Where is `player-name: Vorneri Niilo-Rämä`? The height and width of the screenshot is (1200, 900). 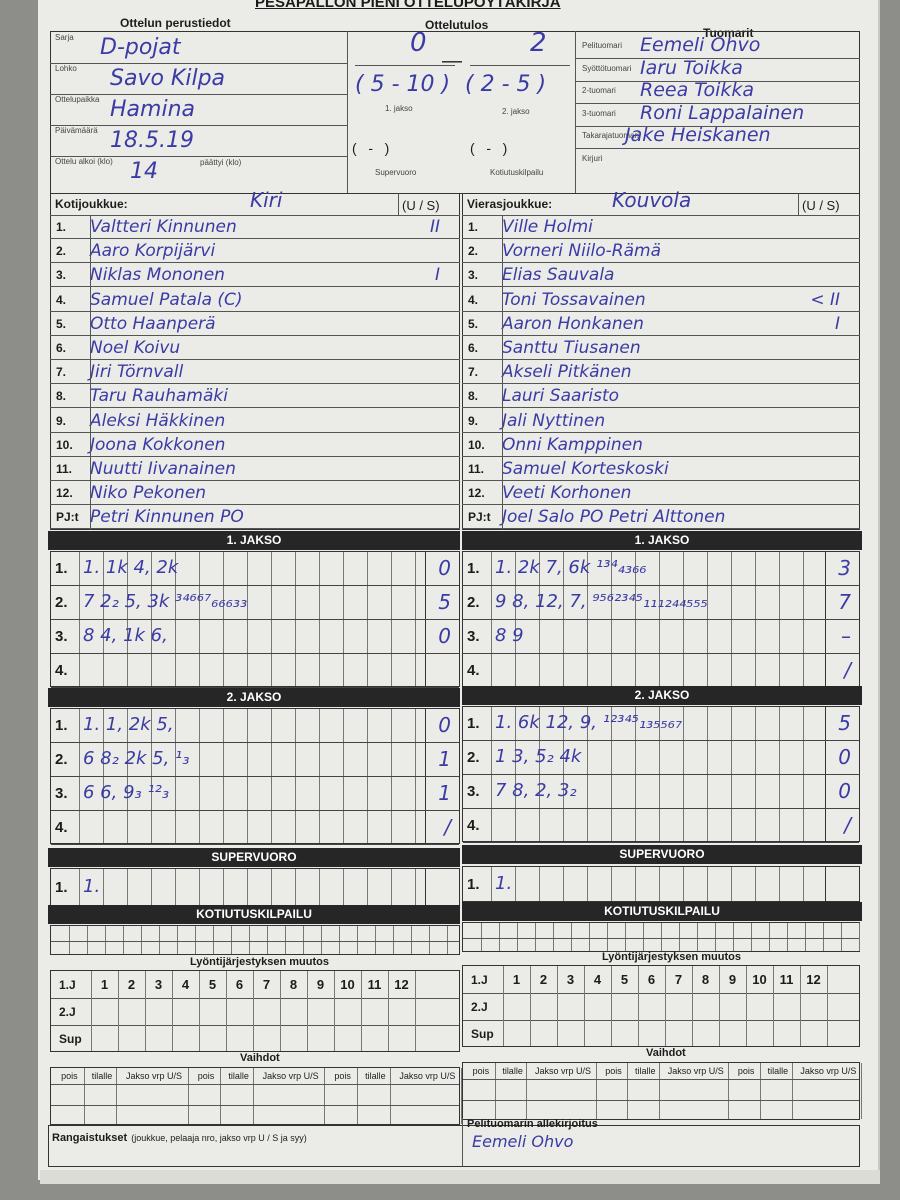 player-name: Vorneri Niilo-Rämä is located at coordinates (582, 251).